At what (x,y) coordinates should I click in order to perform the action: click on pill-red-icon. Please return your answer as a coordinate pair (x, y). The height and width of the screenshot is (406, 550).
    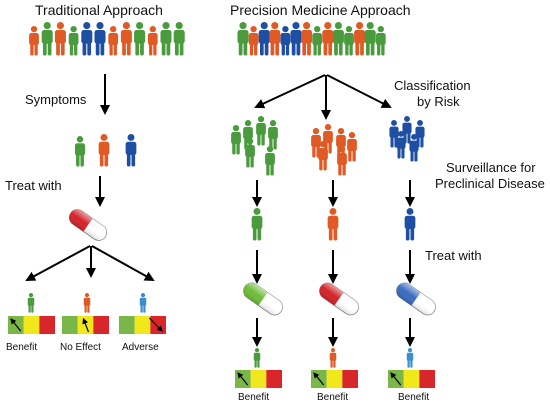
    Looking at the image, I should click on (88, 225).